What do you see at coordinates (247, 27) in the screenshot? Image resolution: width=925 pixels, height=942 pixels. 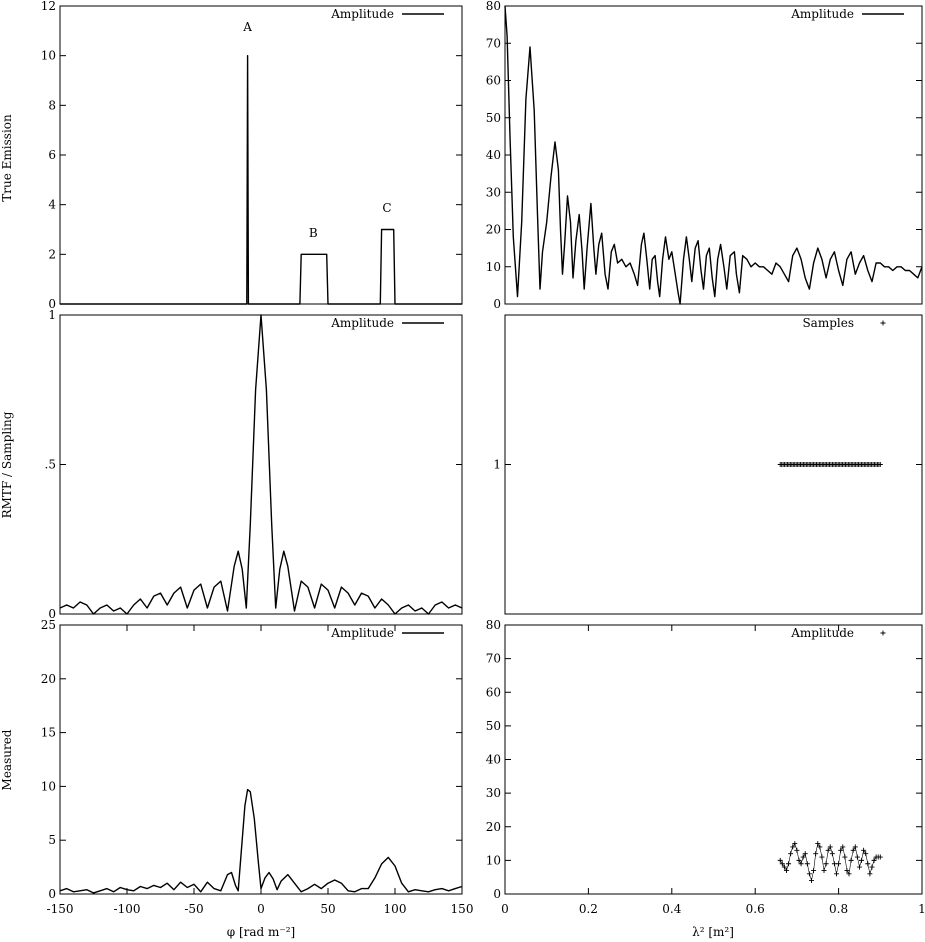 I see `annotation-a: A` at bounding box center [247, 27].